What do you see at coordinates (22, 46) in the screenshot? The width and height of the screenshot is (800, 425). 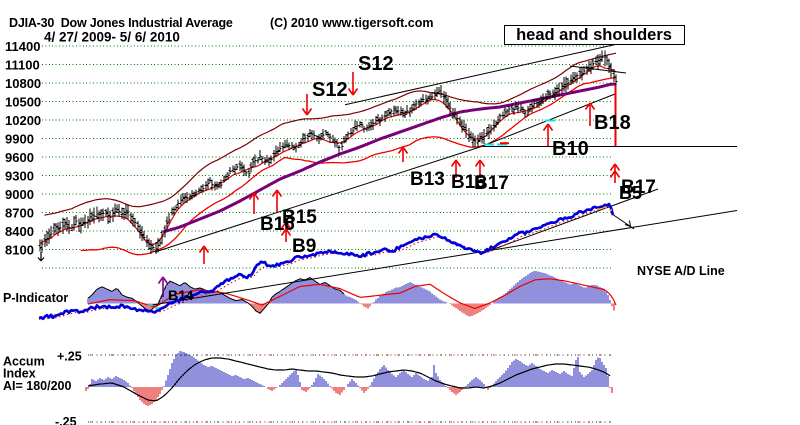 I see `svg-text: 11400` at bounding box center [22, 46].